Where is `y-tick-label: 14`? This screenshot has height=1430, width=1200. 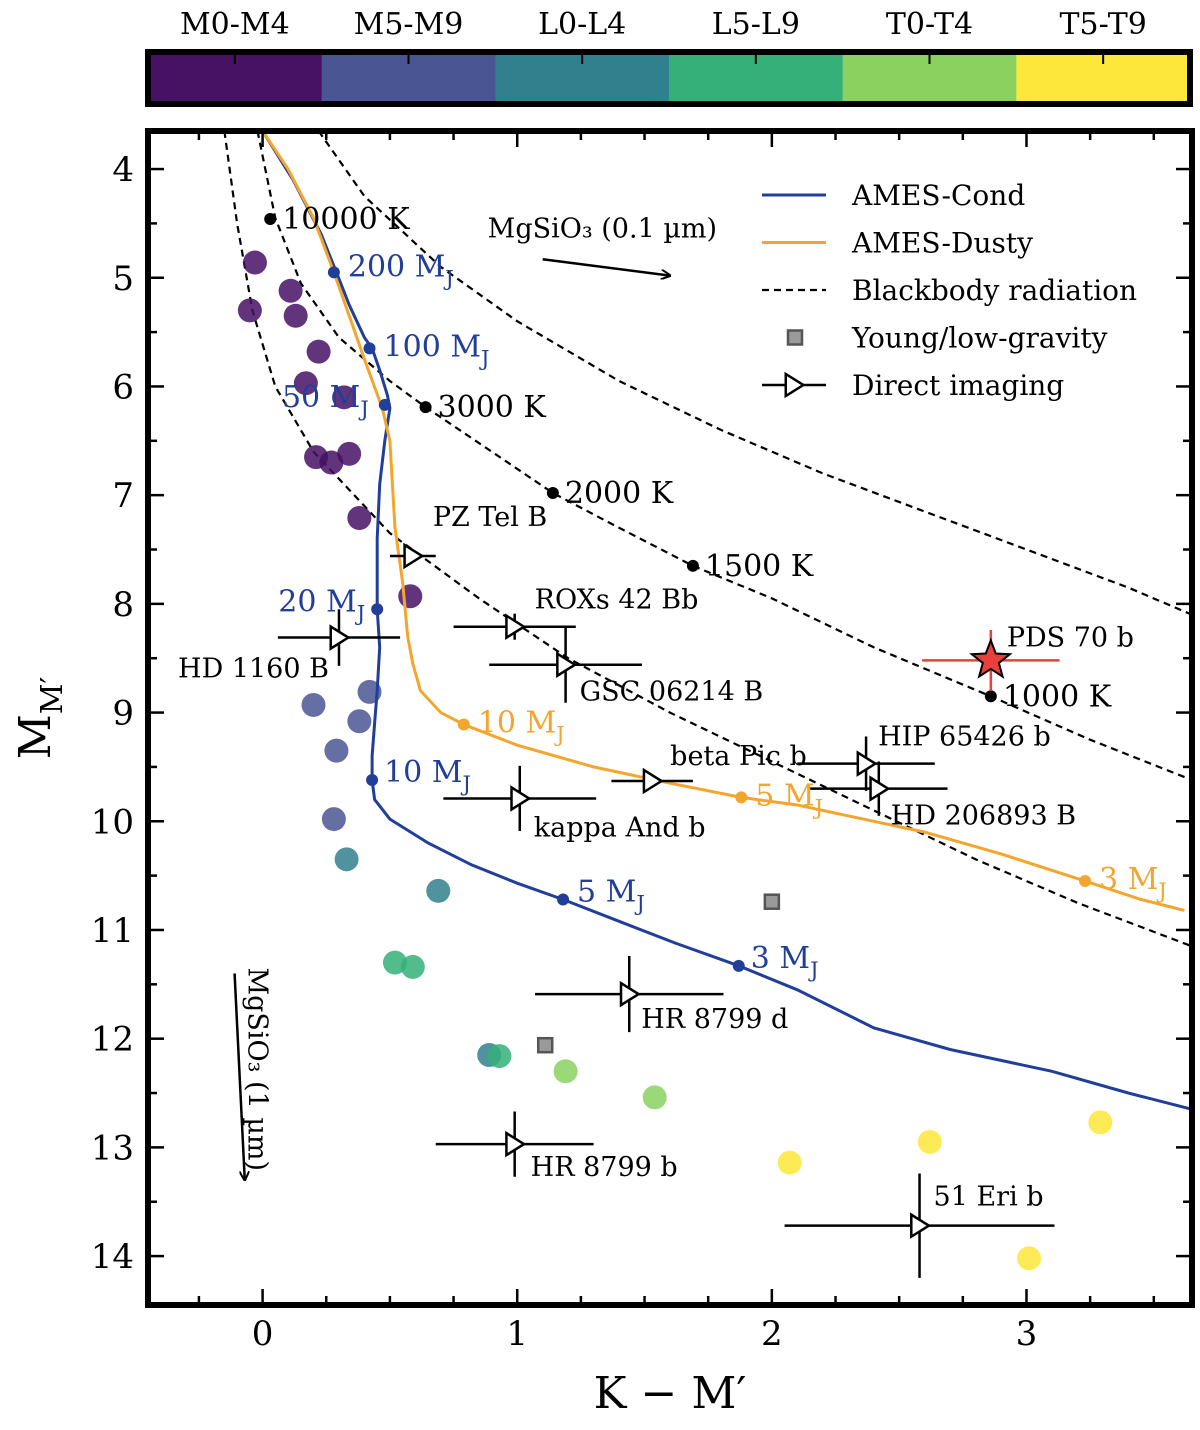 y-tick-label: 14 is located at coordinates (112, 1257).